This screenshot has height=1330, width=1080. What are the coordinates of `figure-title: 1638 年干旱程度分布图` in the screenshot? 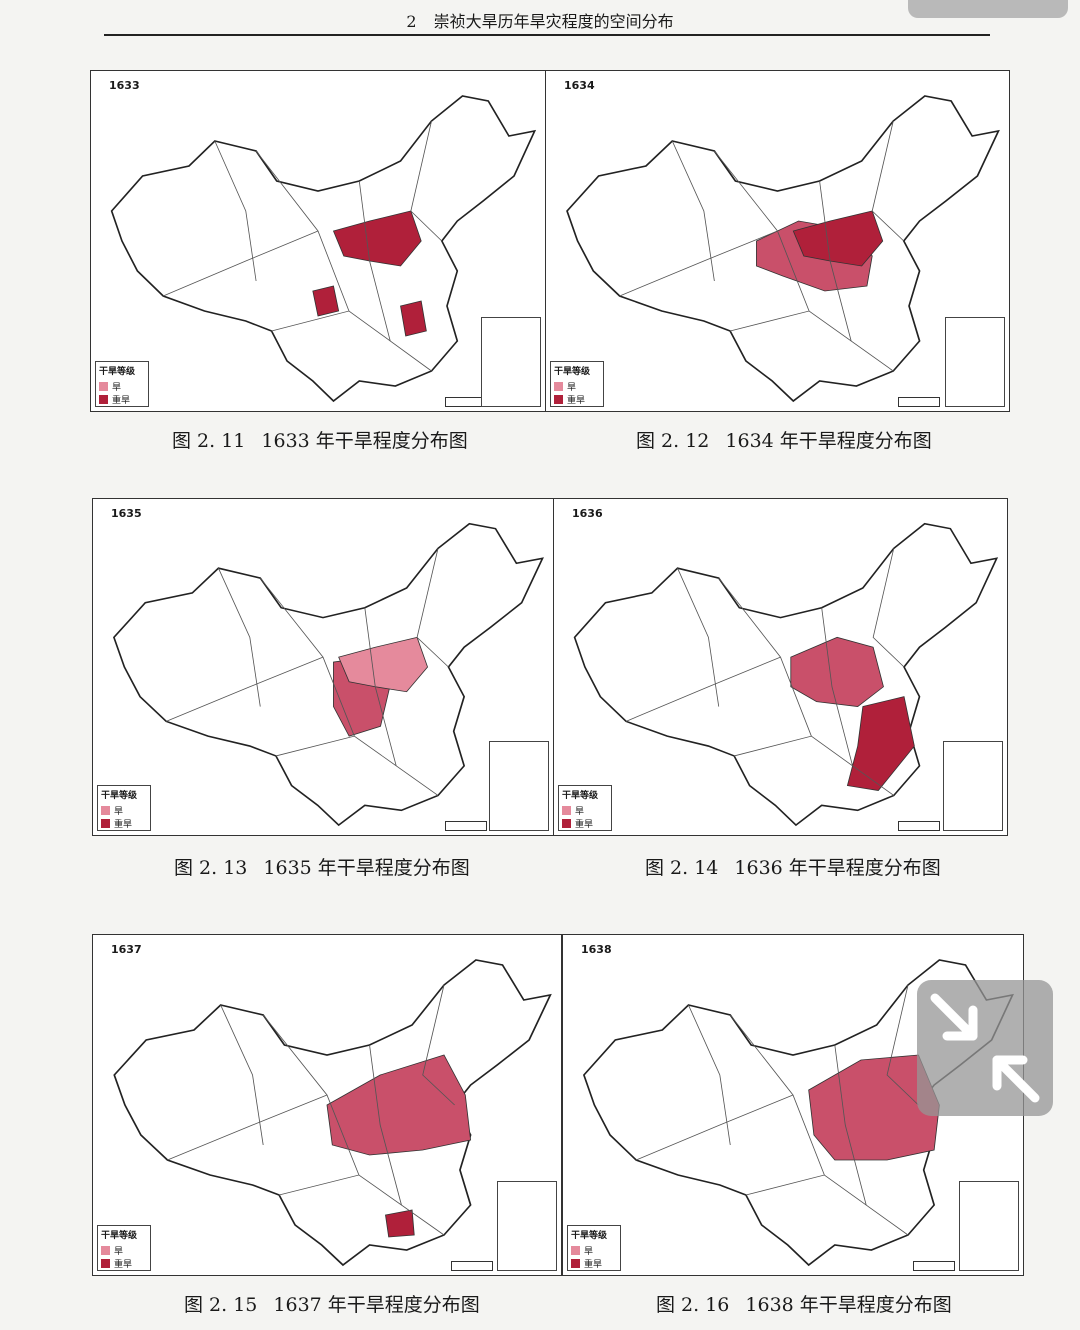 It's located at (848, 1305).